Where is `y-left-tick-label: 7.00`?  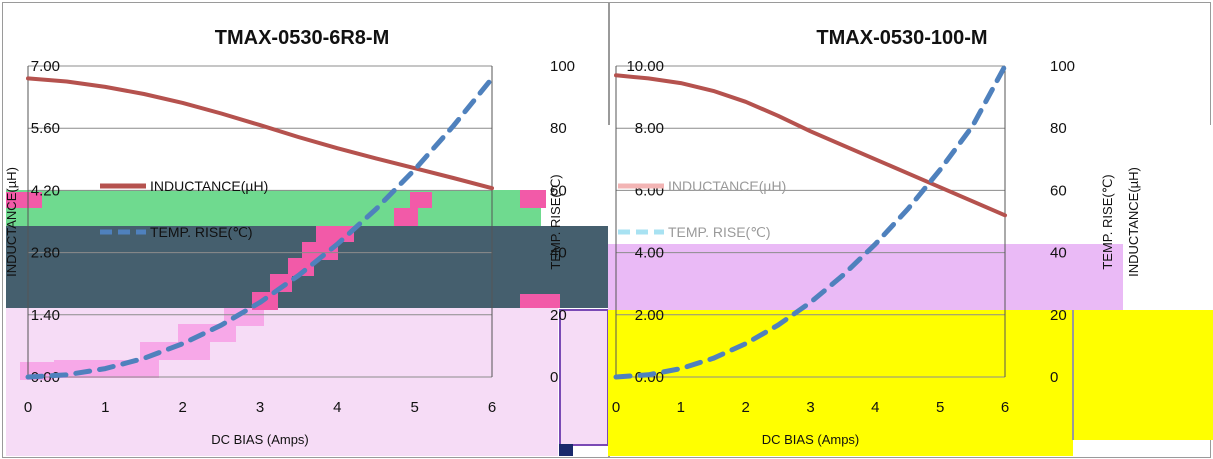
y-left-tick-label: 7.00 is located at coordinates (45, 66).